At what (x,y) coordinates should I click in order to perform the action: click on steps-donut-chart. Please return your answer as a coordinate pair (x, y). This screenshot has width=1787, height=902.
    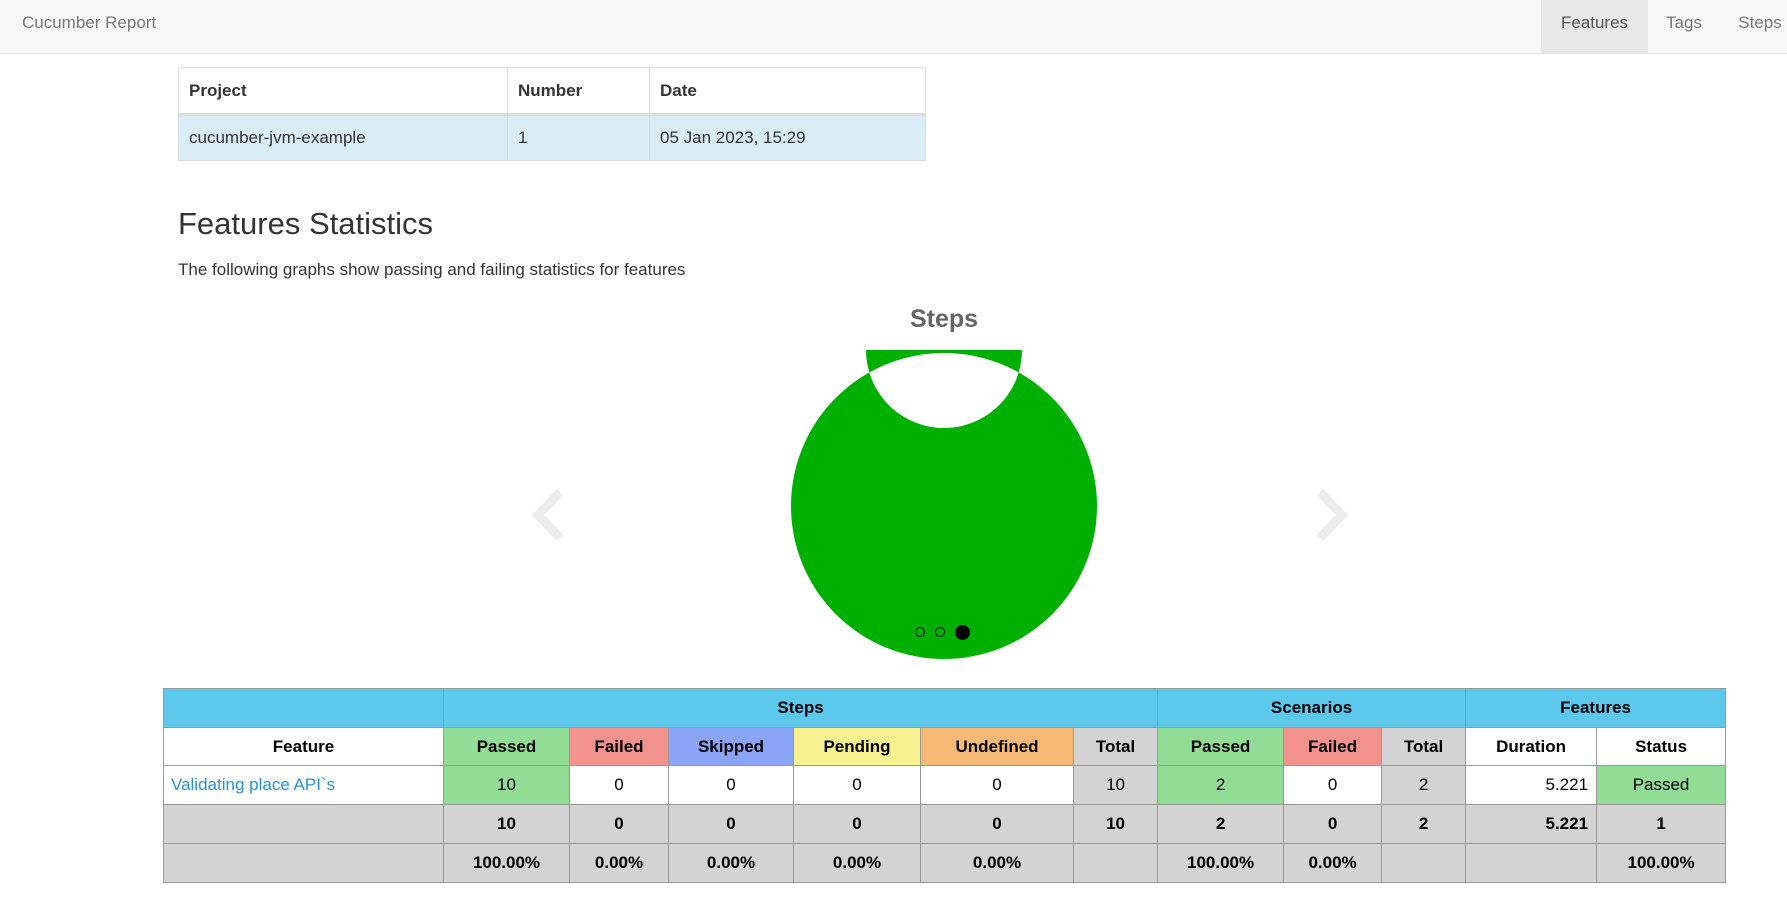
    Looking at the image, I should click on (944, 504).